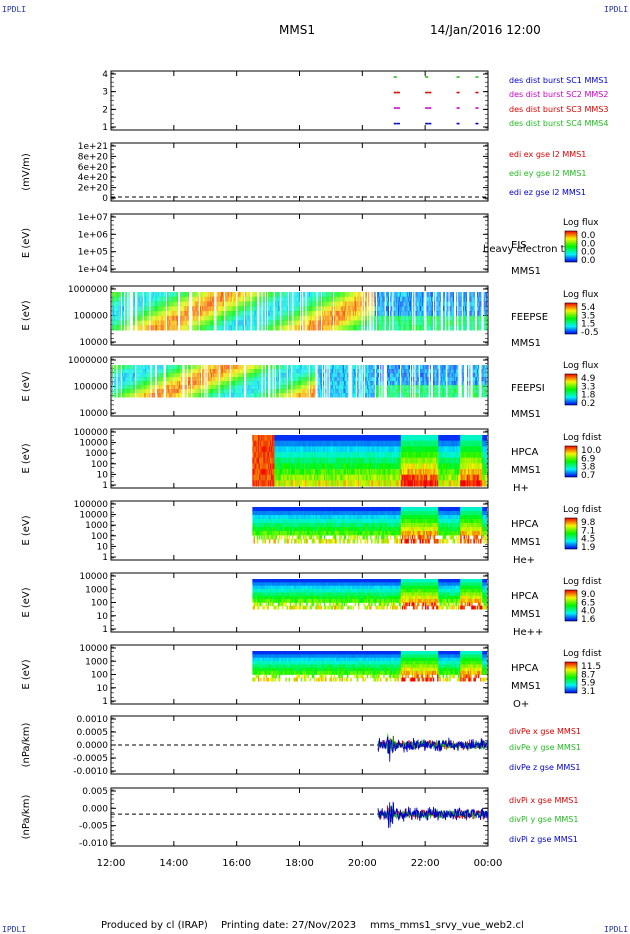 This screenshot has height=934, width=630. What do you see at coordinates (299, 311) in the screenshot?
I see `heatmap-p4` at bounding box center [299, 311].